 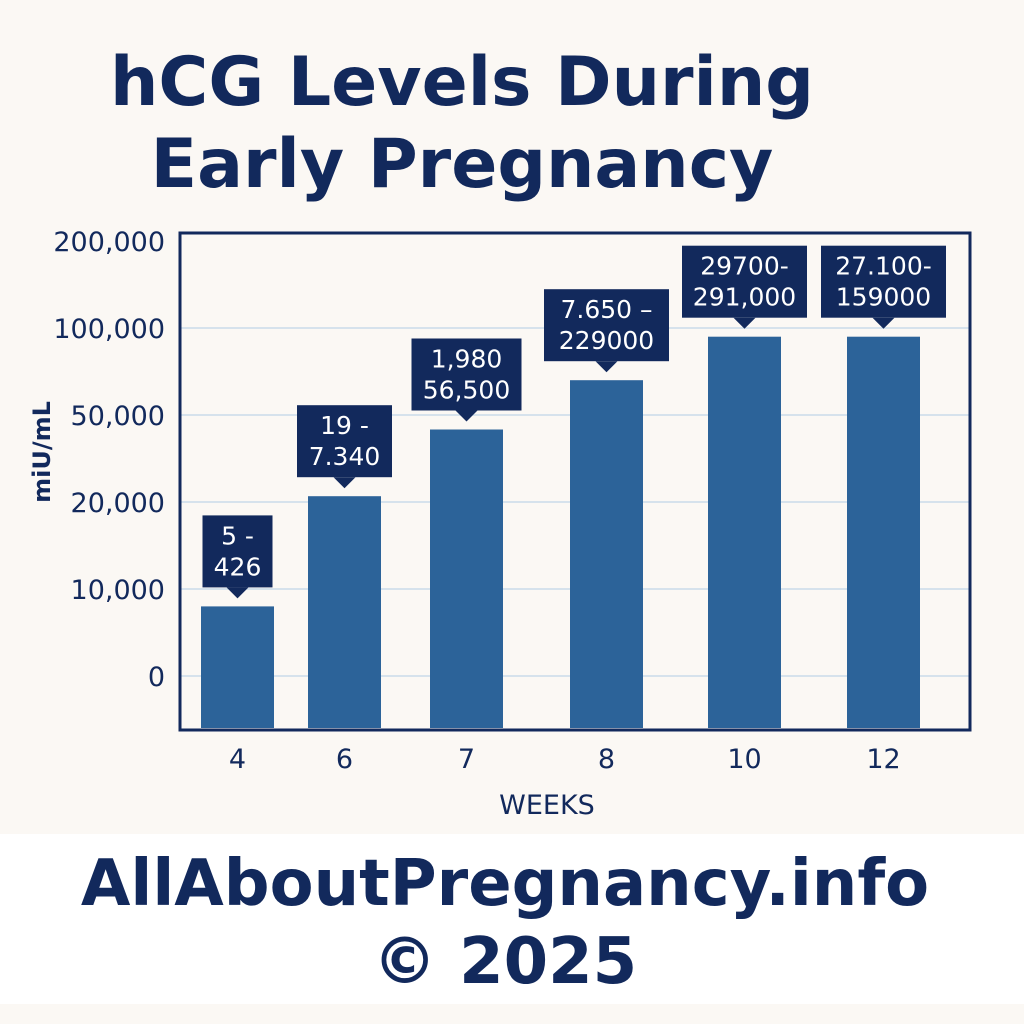 What do you see at coordinates (462, 82) in the screenshot?
I see `chart-title-line-1: hCG Levels During` at bounding box center [462, 82].